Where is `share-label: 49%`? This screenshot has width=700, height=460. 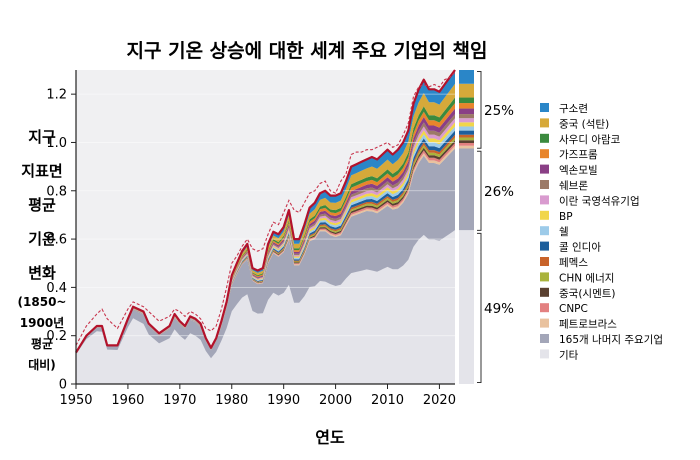 share-label: 49% is located at coordinates (499, 309).